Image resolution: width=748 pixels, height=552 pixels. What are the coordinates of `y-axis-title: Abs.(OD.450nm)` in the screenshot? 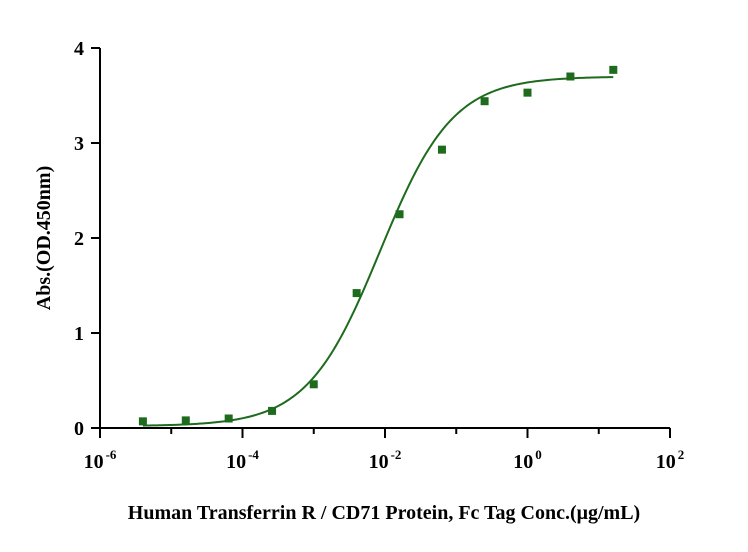 It's located at (44, 238).